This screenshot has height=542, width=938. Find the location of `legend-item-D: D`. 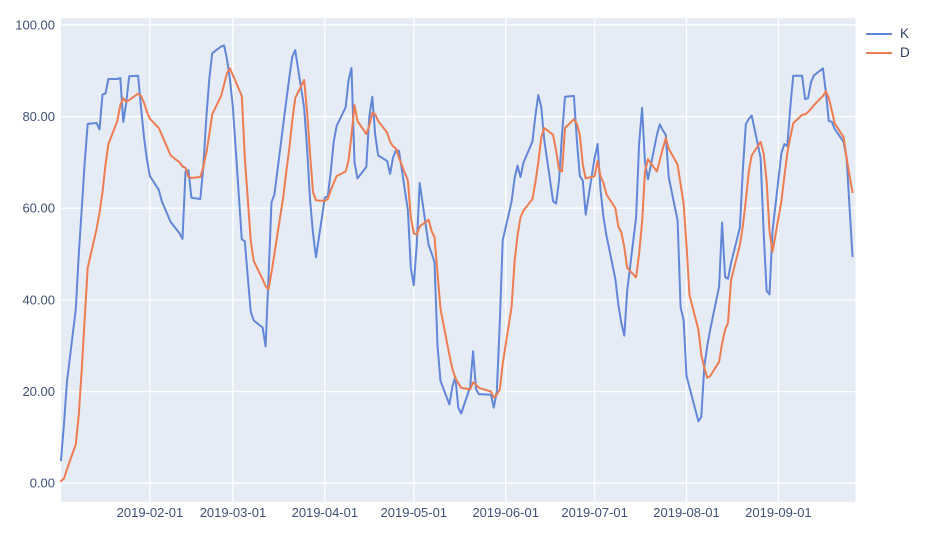

legend-item-D: D is located at coordinates (888, 52).